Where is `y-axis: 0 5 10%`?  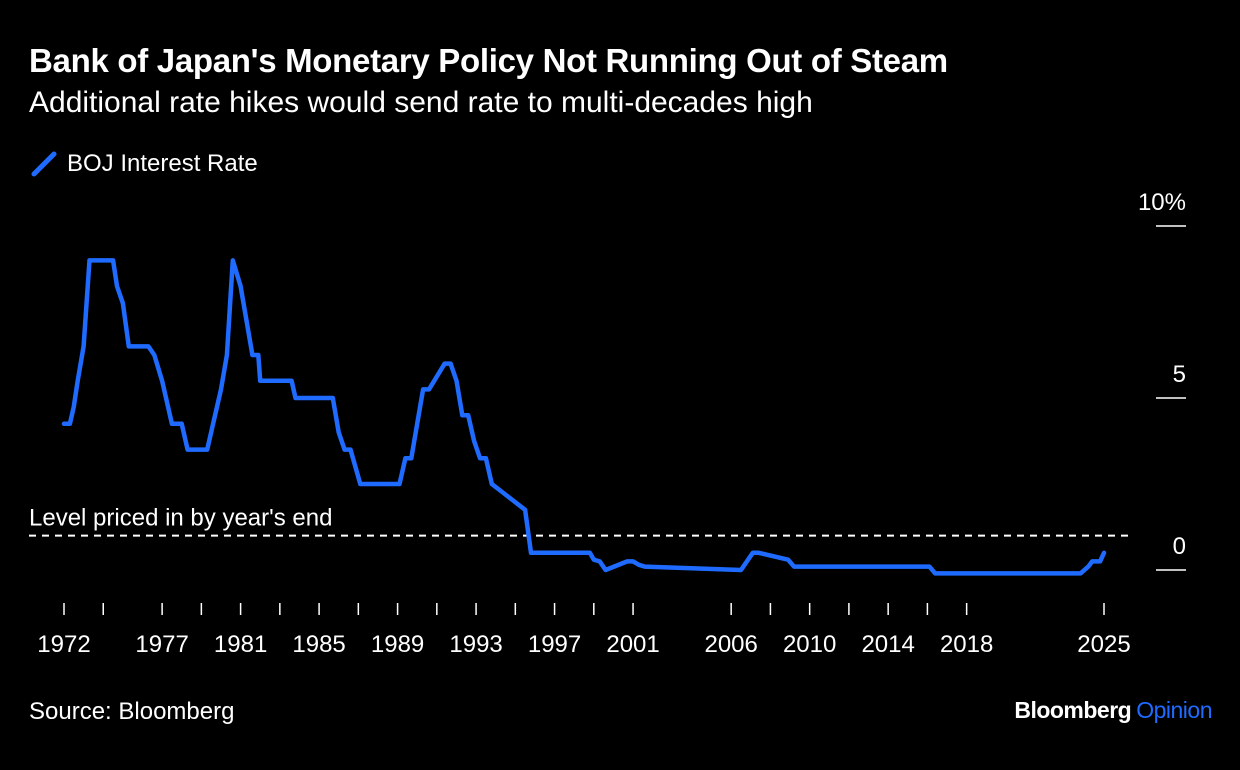
y-axis: 0 5 10% is located at coordinates (1162, 380).